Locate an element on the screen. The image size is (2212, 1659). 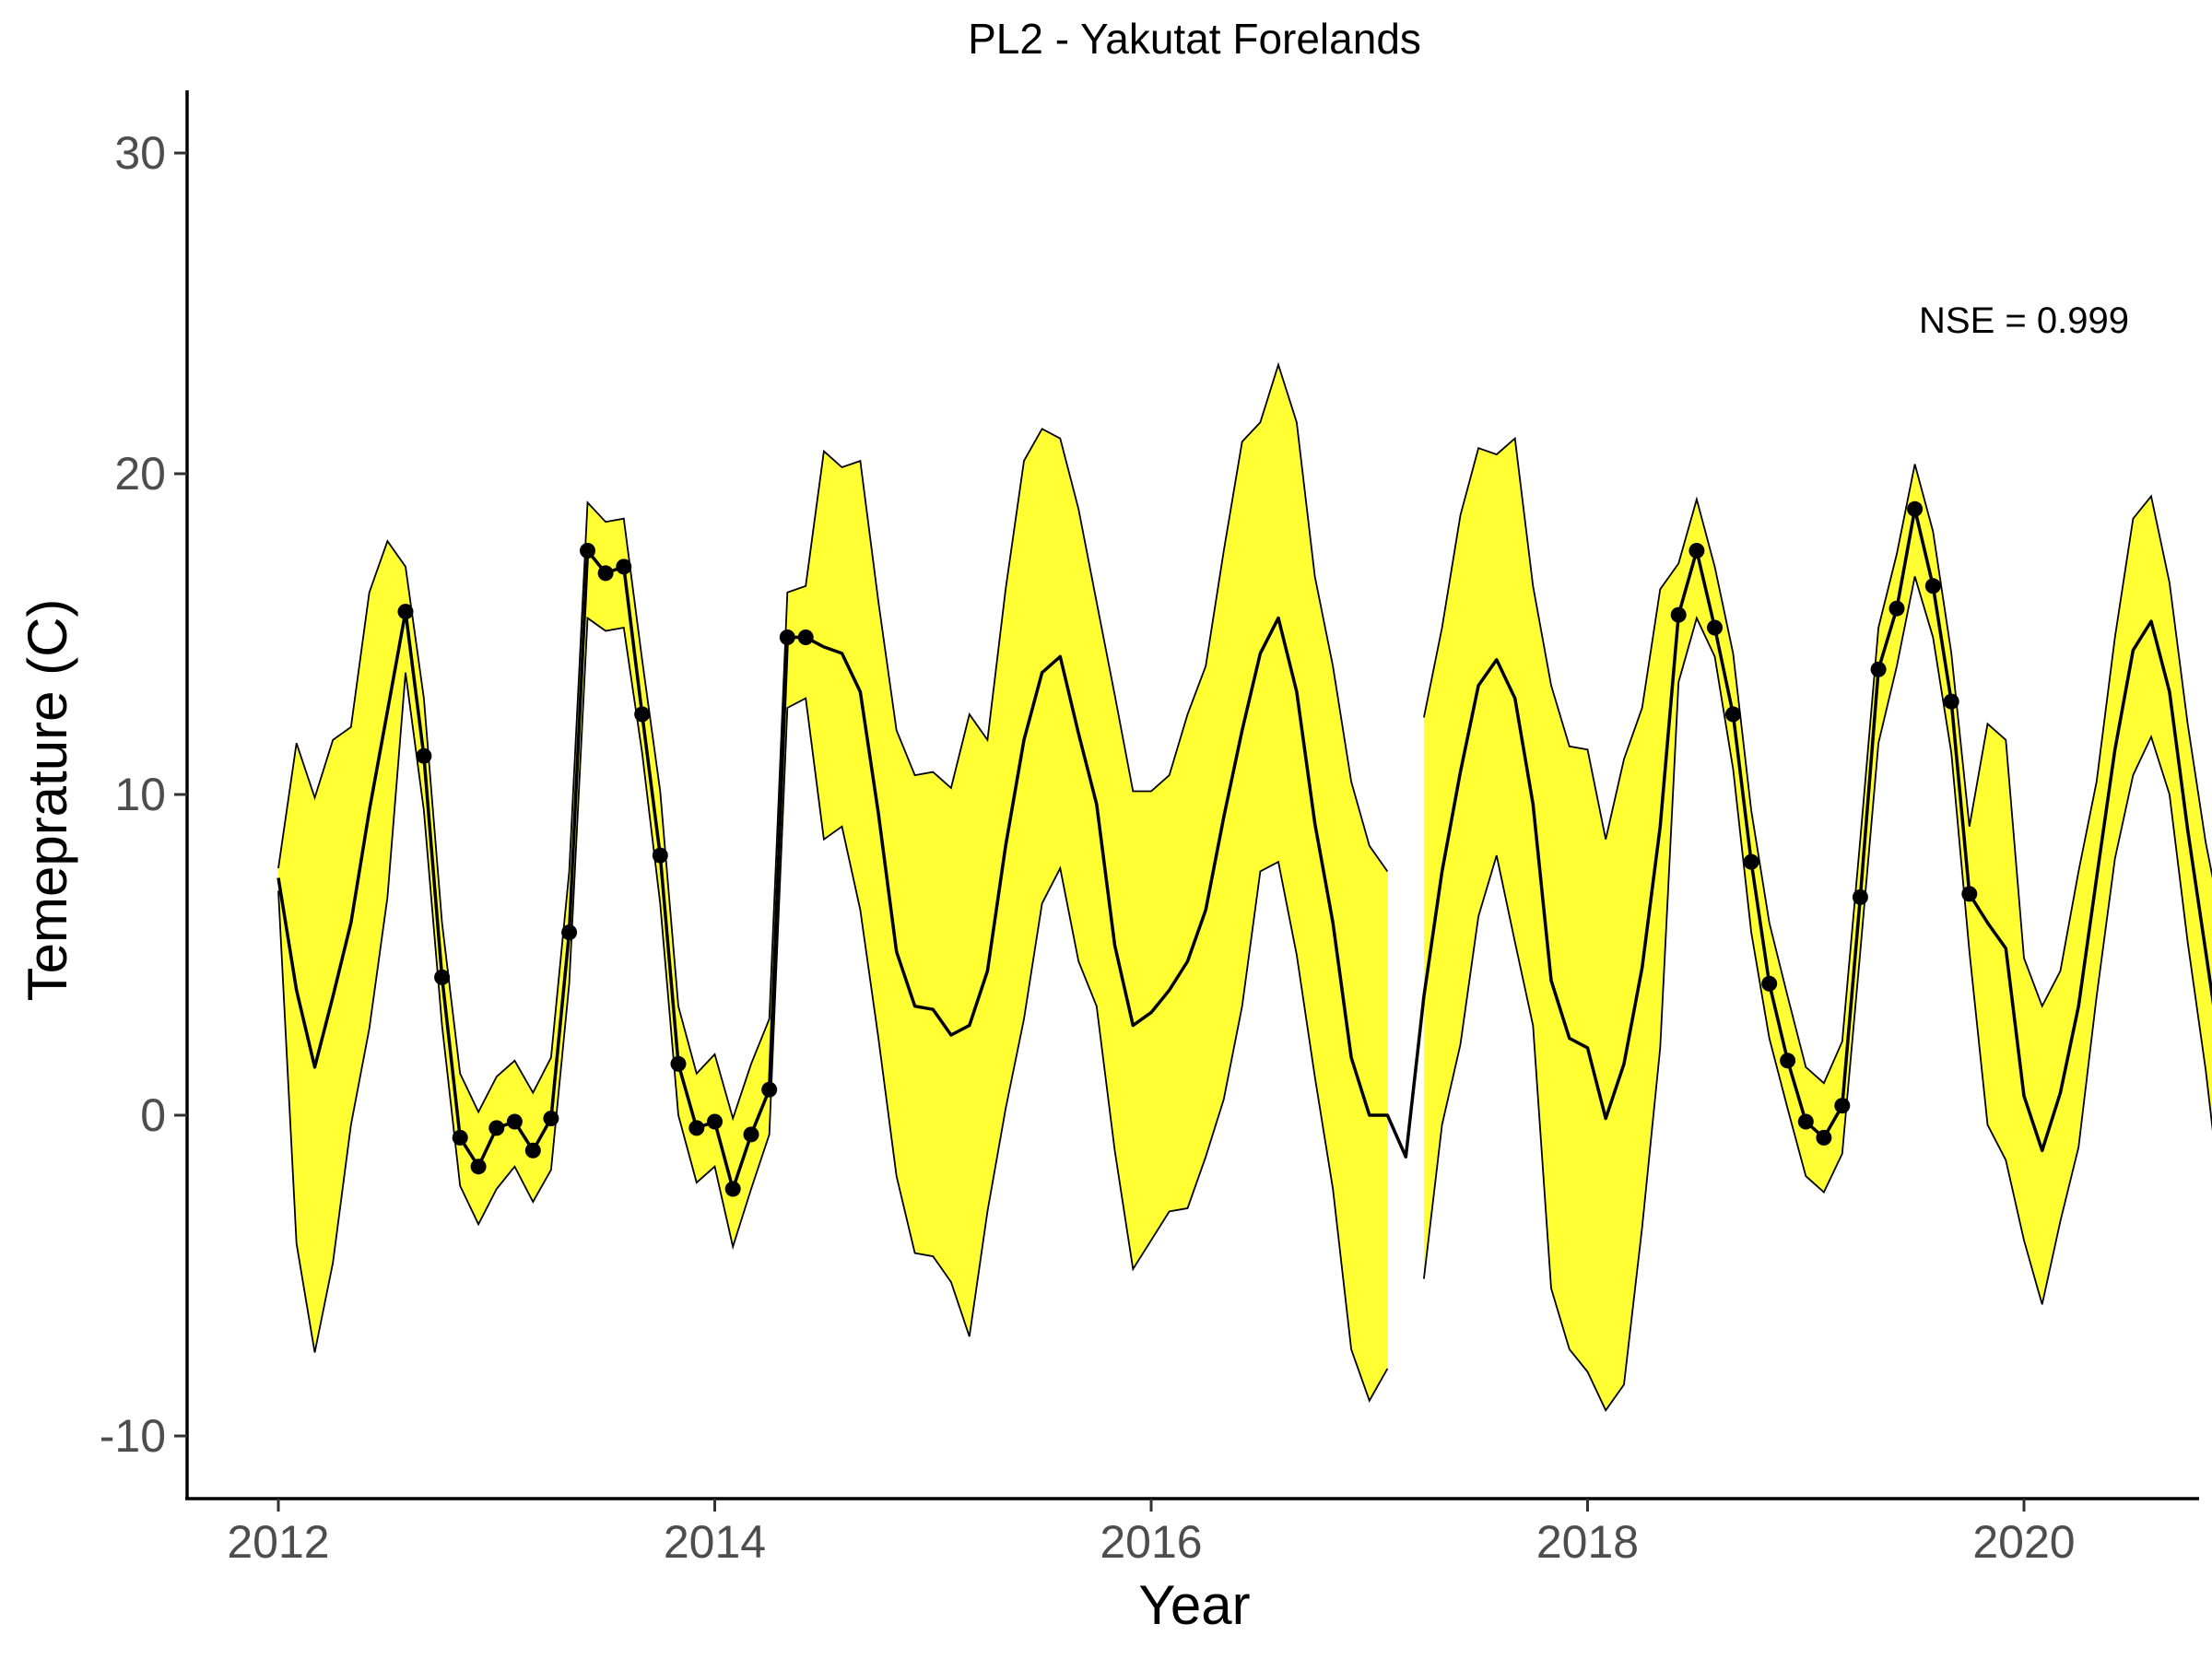
x-tick-label: 2020 is located at coordinates (2023, 1542).